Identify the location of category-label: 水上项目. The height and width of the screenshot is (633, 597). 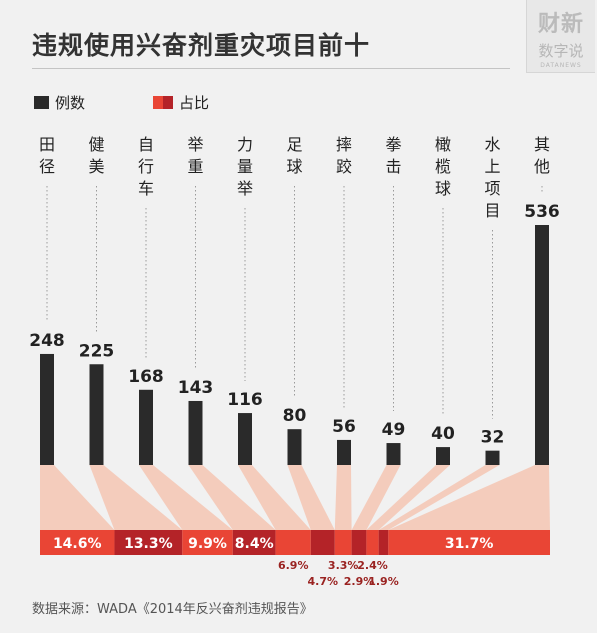
(492, 177).